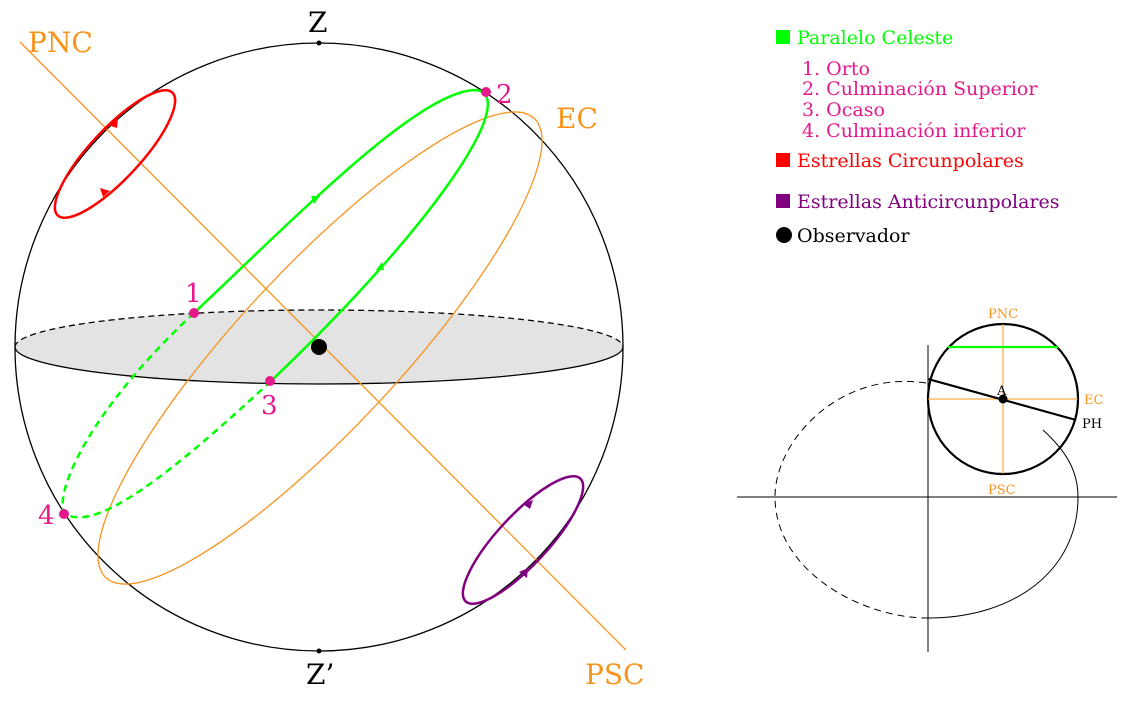 Image resolution: width=1129 pixels, height=710 pixels. Describe the element at coordinates (1003, 399) in the screenshot. I see `inset-center-dot` at that location.